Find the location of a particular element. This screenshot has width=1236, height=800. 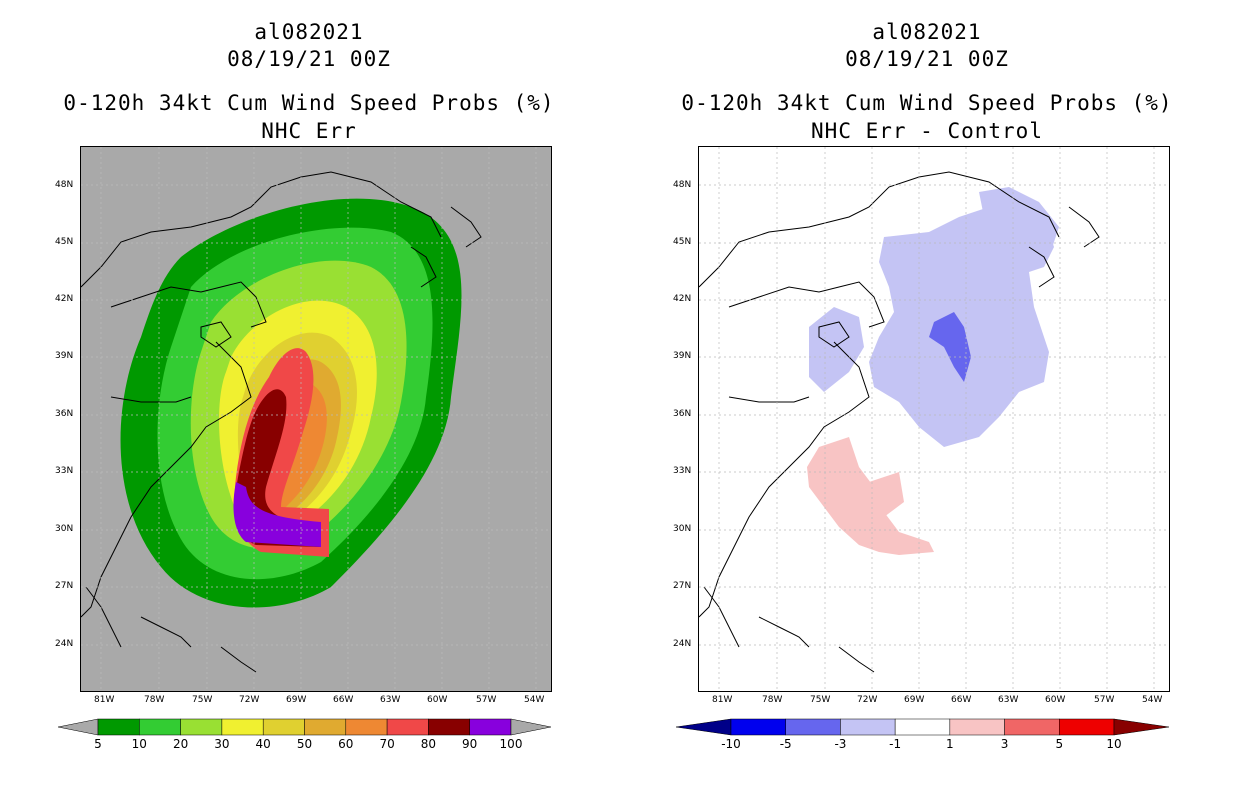

right-colorbar-label: 1 is located at coordinates (950, 744).